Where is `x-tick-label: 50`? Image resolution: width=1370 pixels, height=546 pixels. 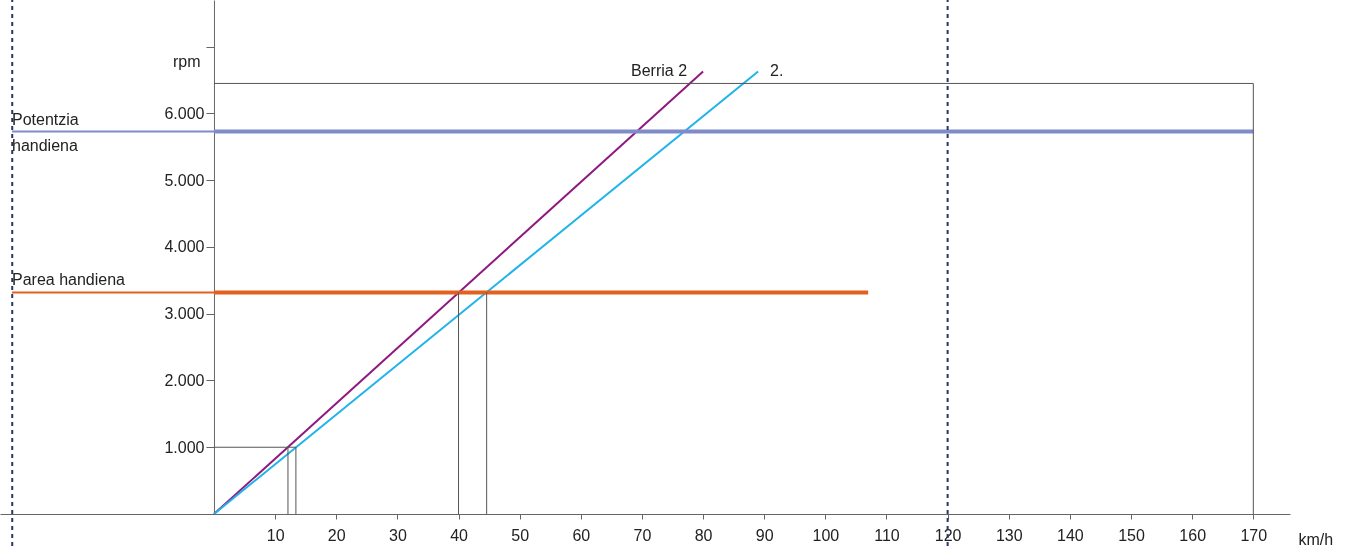
x-tick-label: 50 is located at coordinates (520, 535).